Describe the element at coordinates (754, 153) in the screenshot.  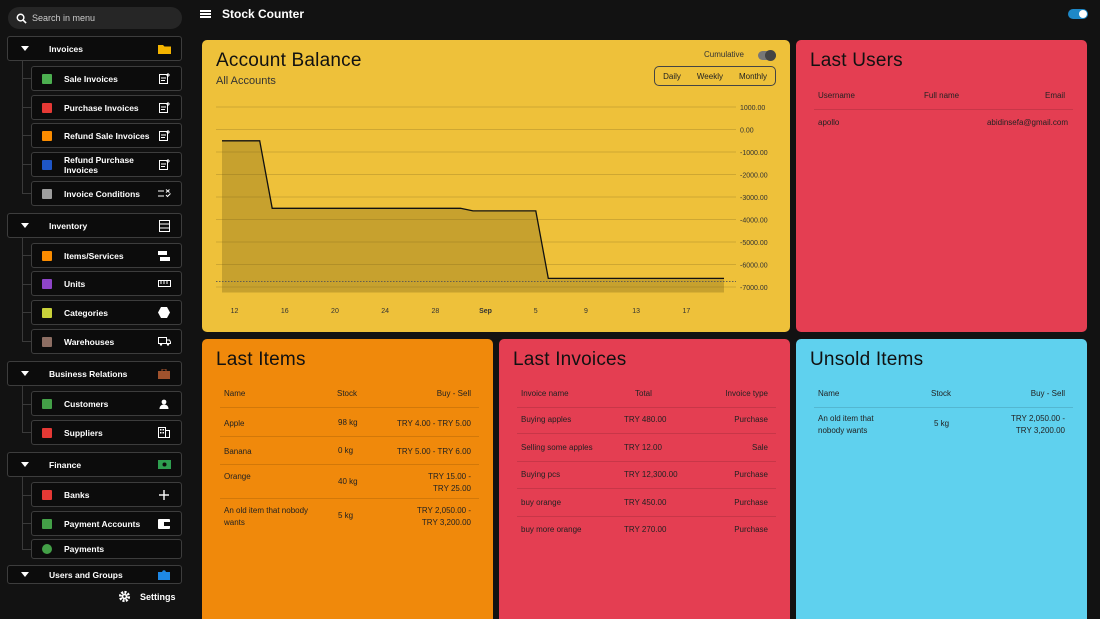
I see `y-tick-label: -1000.00` at that location.